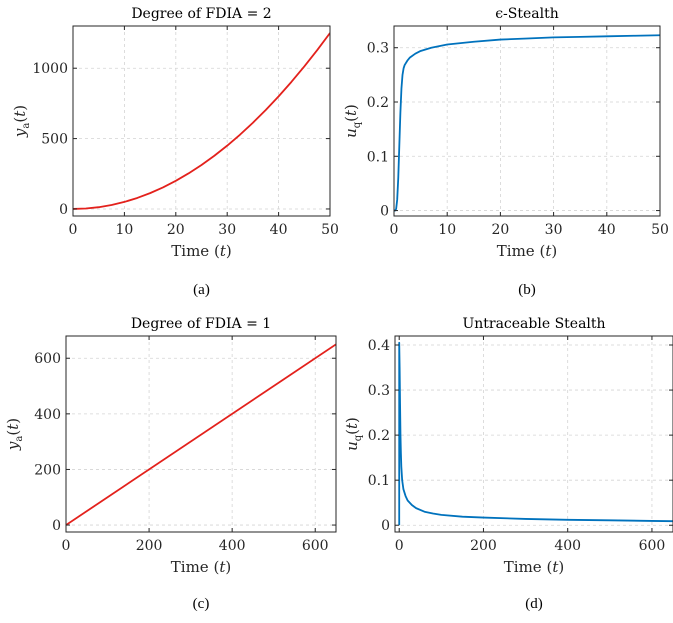 The image size is (673, 623). Describe the element at coordinates (54, 140) in the screenshot. I see `y-tick-label: 500` at that location.